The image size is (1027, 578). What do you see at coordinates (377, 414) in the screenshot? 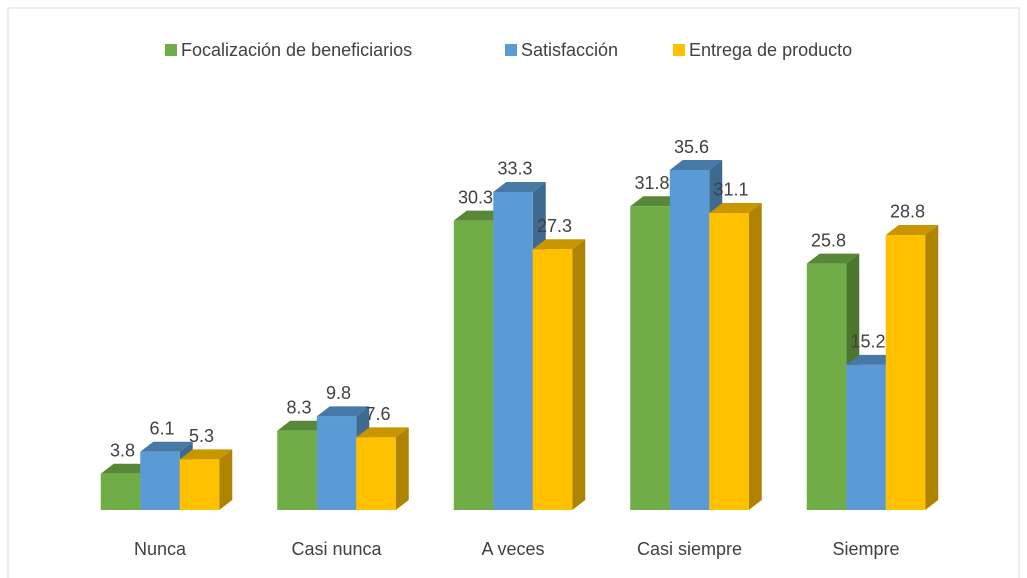
I see `data-label: 7.6` at bounding box center [377, 414].